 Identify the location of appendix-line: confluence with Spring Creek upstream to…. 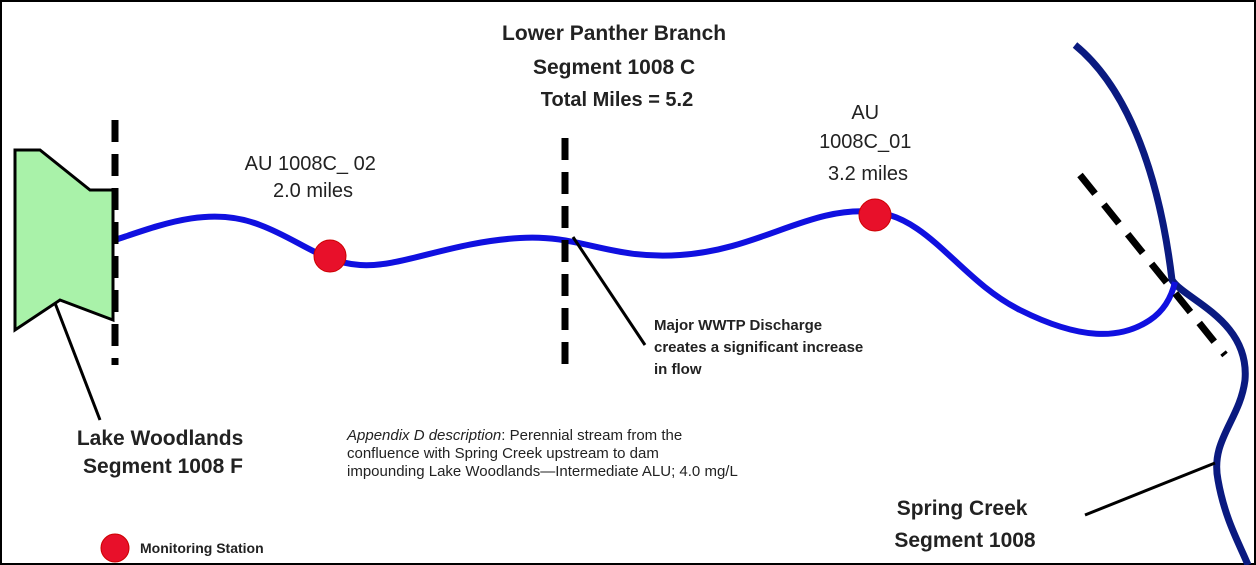
(503, 453).